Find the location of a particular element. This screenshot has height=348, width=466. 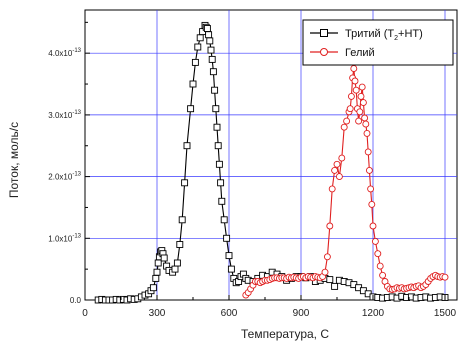

legend-tritium-label-pre: Тритий (T is located at coordinates (369, 34).